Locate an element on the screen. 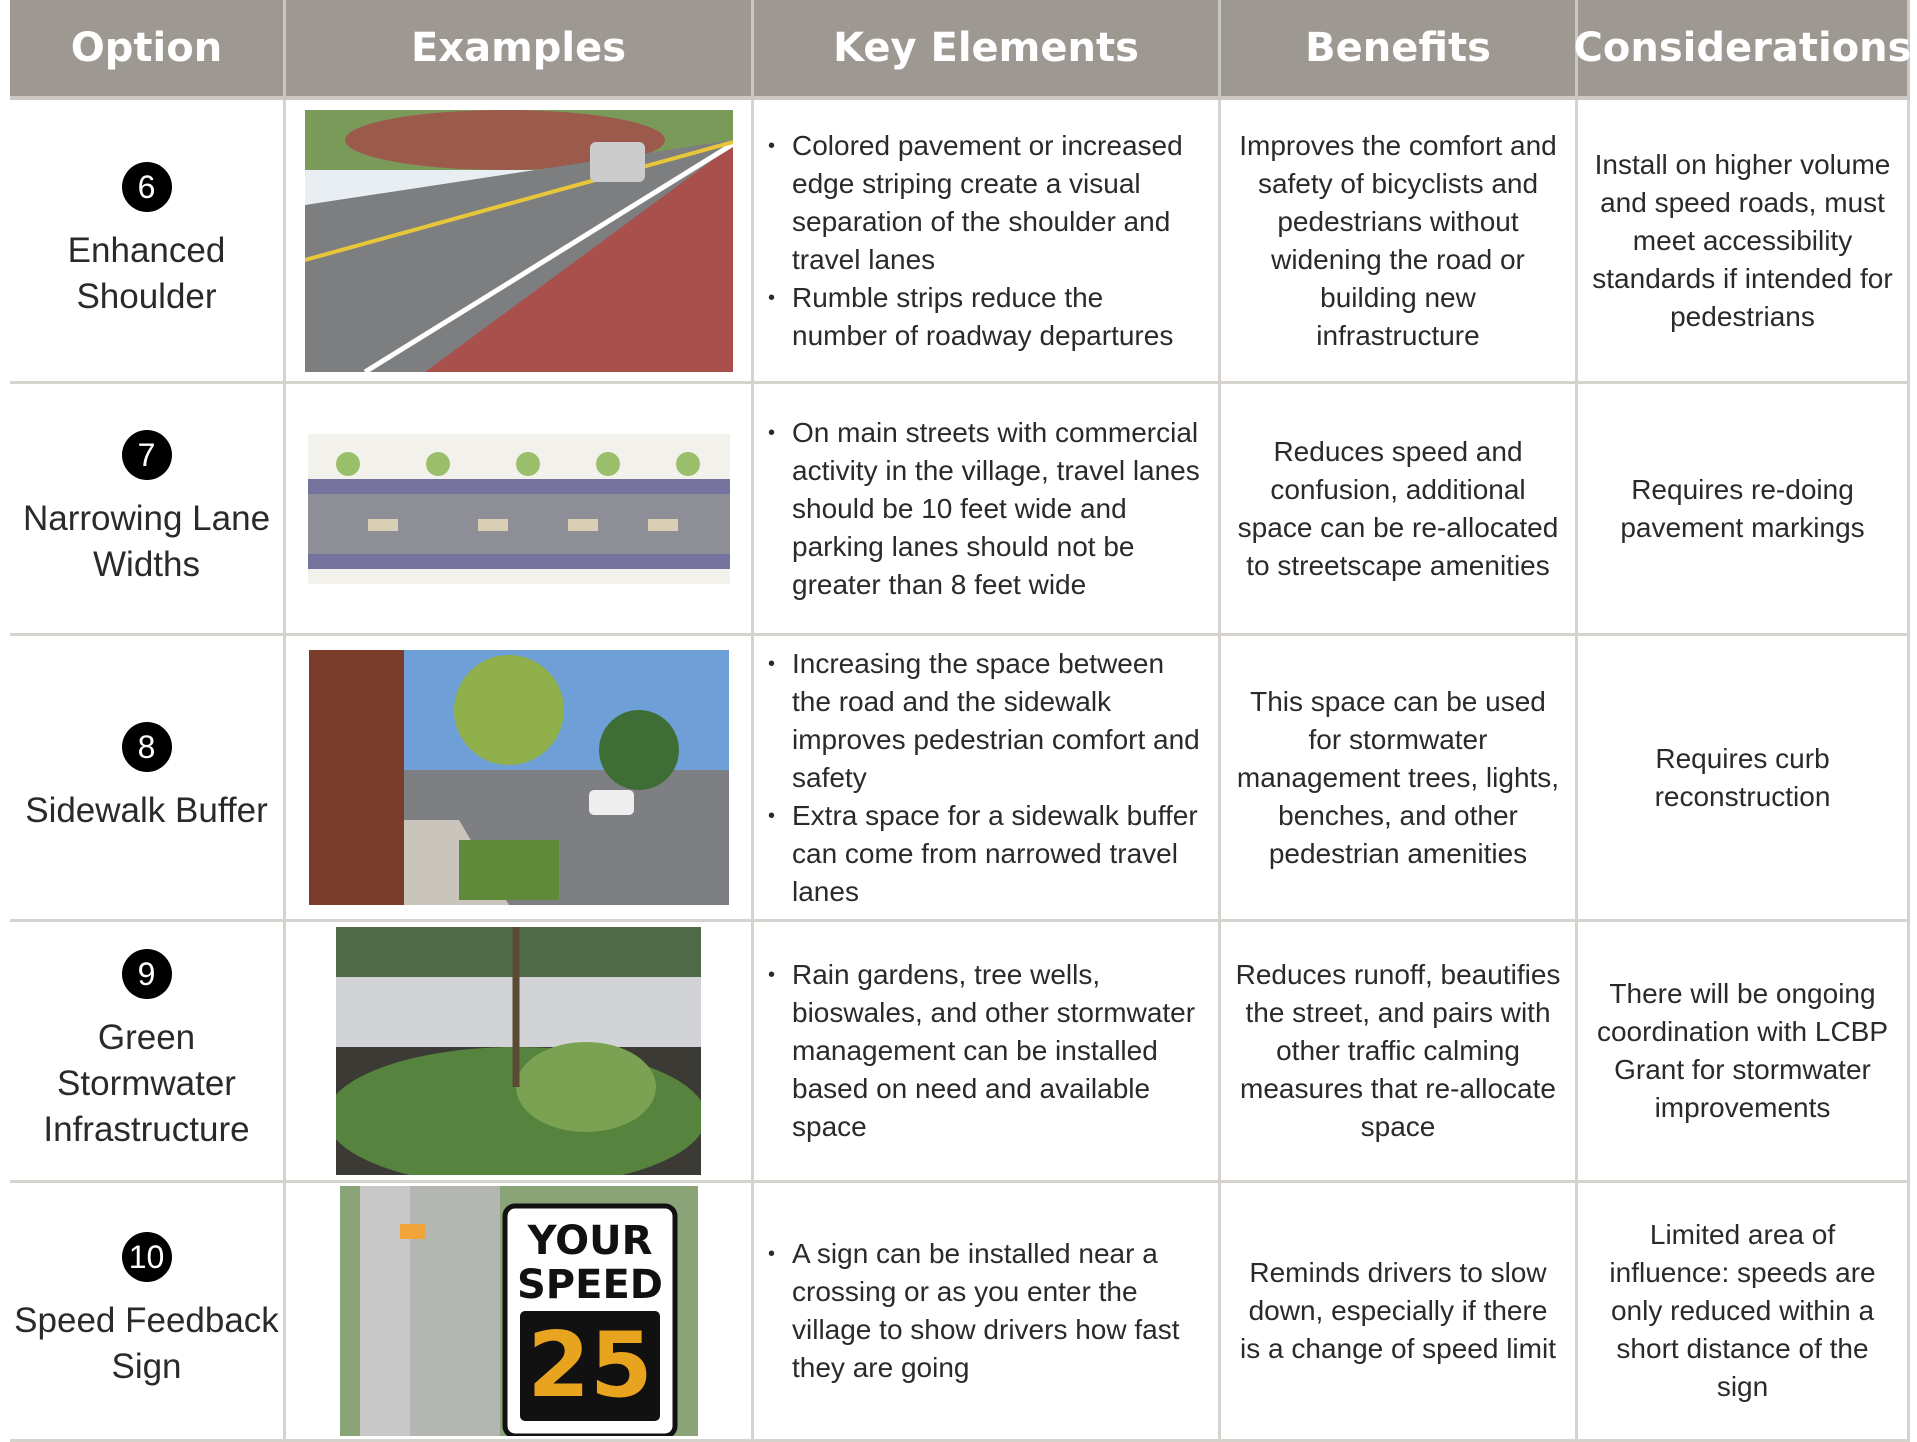  column-header: Considerations is located at coordinates (1742, 50).